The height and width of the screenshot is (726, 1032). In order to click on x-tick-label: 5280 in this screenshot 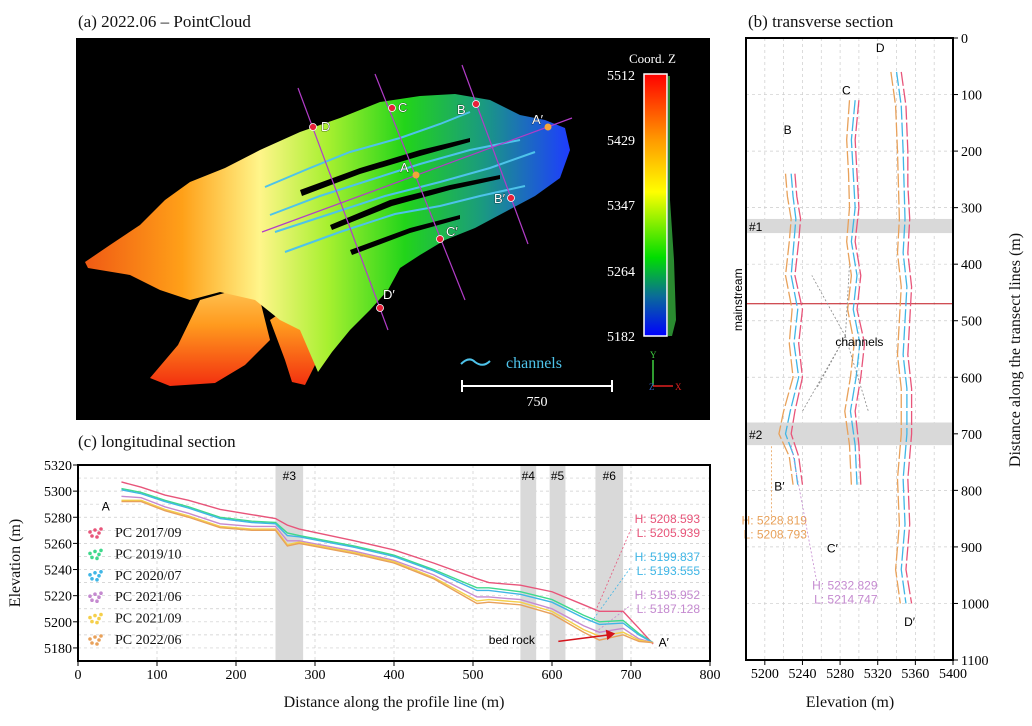, I will do `click(840, 674)`.